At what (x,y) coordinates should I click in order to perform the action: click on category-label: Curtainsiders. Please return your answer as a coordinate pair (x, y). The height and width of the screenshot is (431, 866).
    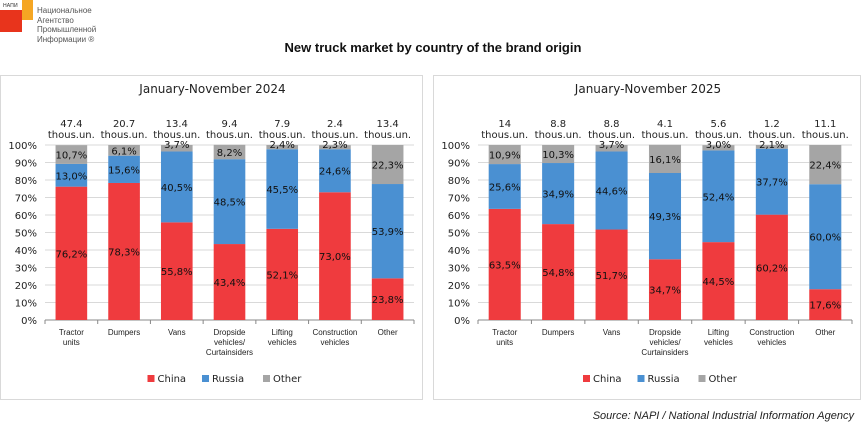
    Looking at the image, I should click on (664, 352).